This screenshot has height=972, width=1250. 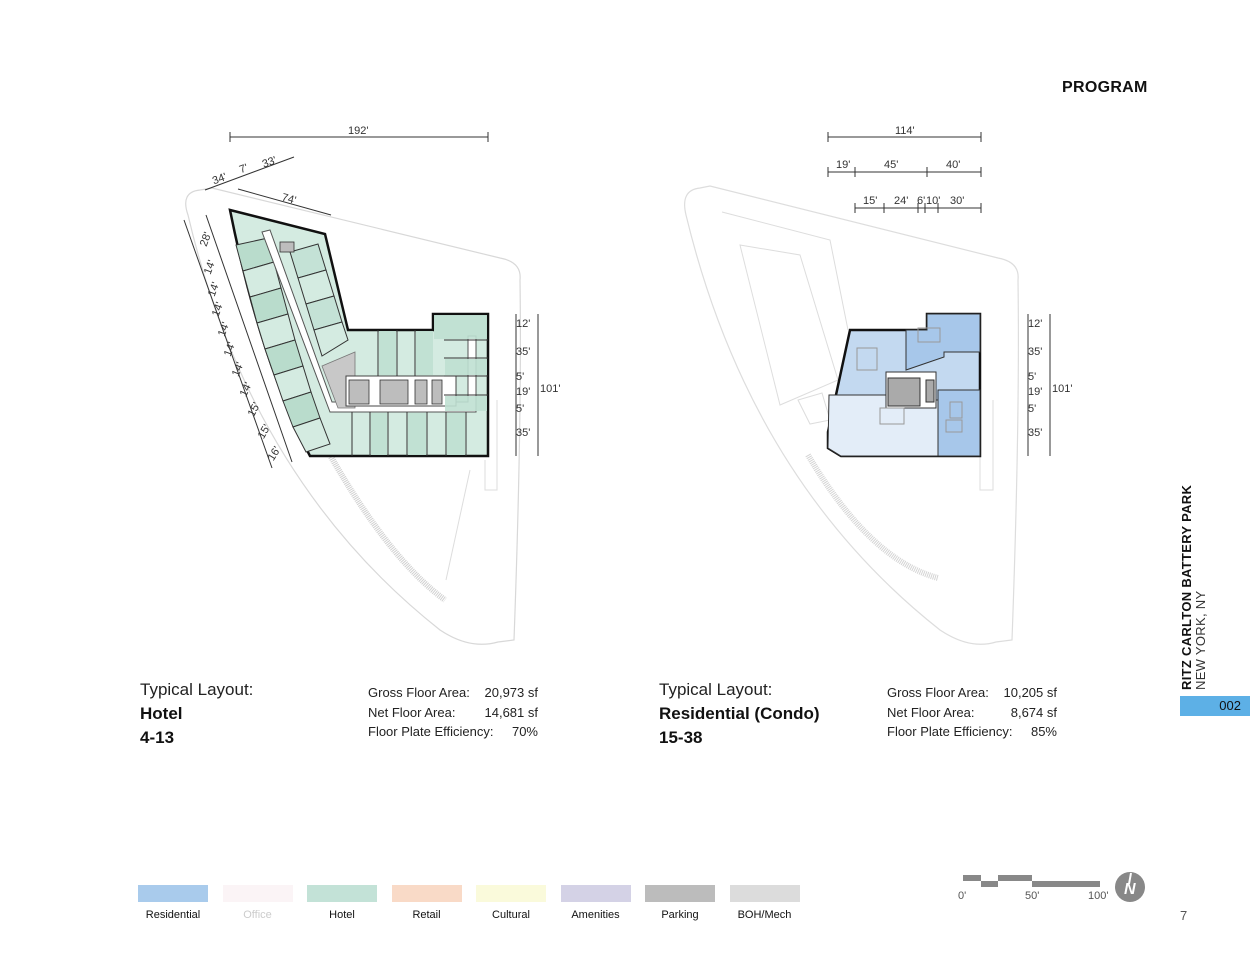 What do you see at coordinates (453, 692) in the screenshot?
I see `stat-gross: Gross Floor Area: 20,973 sf` at bounding box center [453, 692].